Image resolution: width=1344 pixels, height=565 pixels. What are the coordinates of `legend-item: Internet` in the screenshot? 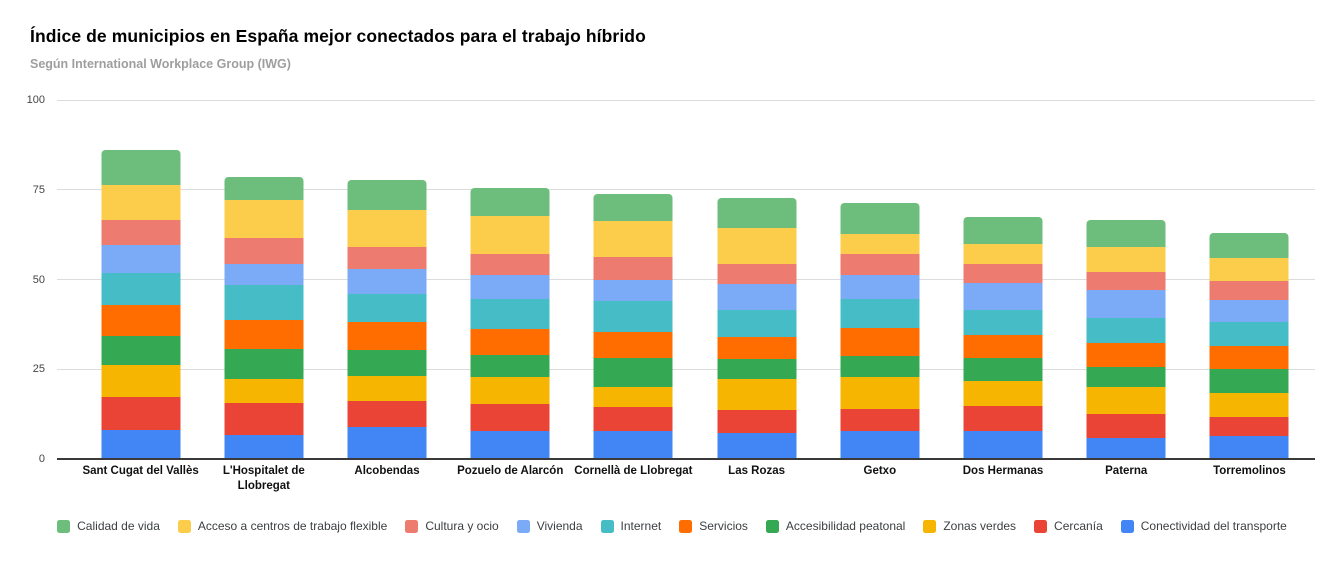 It's located at (630, 526).